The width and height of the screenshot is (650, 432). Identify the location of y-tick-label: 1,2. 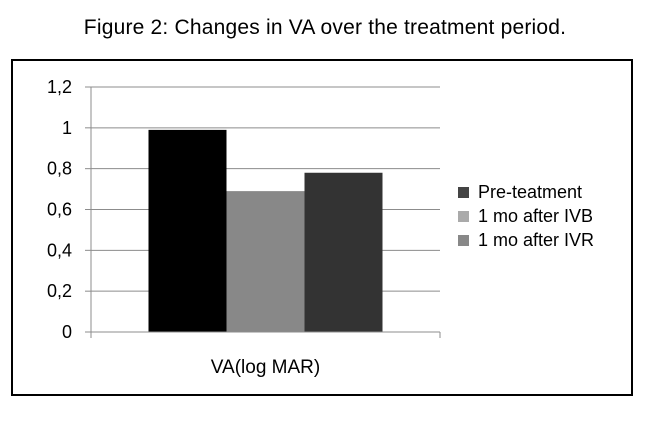
(59, 87).